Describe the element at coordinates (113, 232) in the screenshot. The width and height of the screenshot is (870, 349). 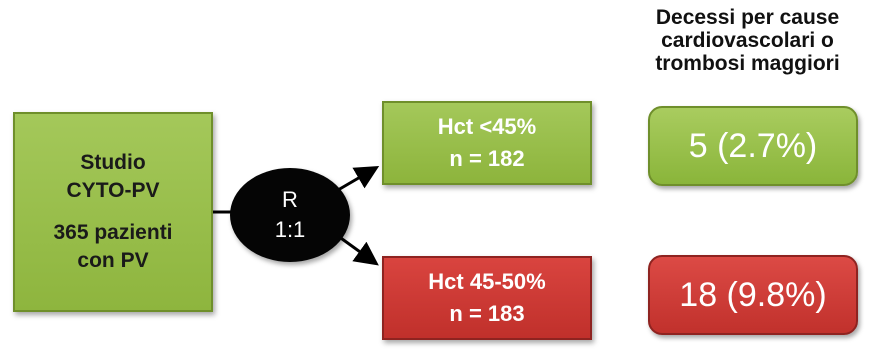
I see `study-population-line-1: 365 pazienti` at that location.